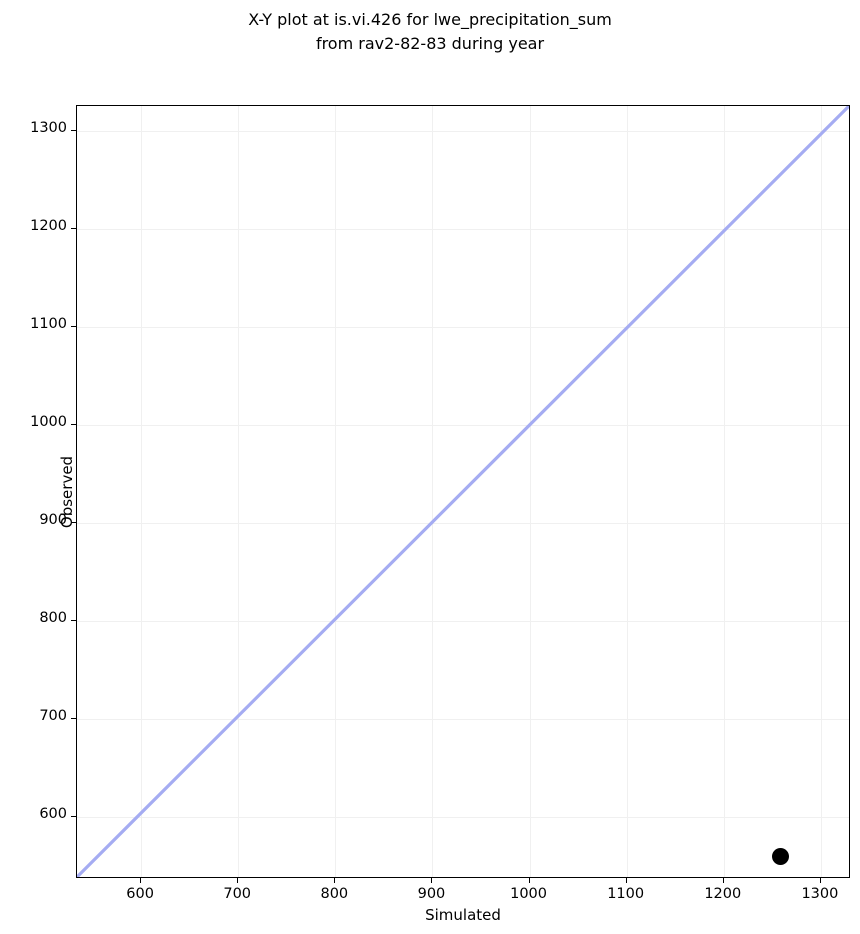 The height and width of the screenshot is (934, 860). I want to click on x-tick-label: 1300, so click(820, 894).